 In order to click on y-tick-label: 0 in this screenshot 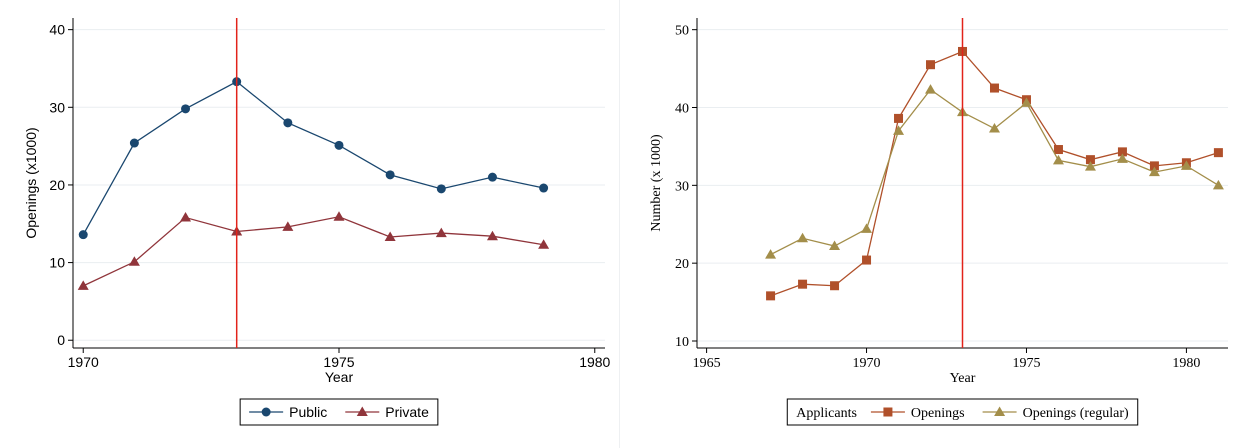, I will do `click(61, 340)`.